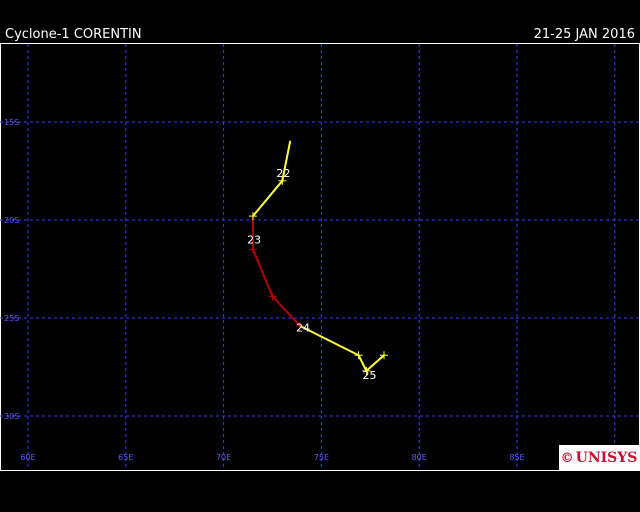  What do you see at coordinates (11, 416) in the screenshot?
I see `lat-tick-label: 30S` at bounding box center [11, 416].